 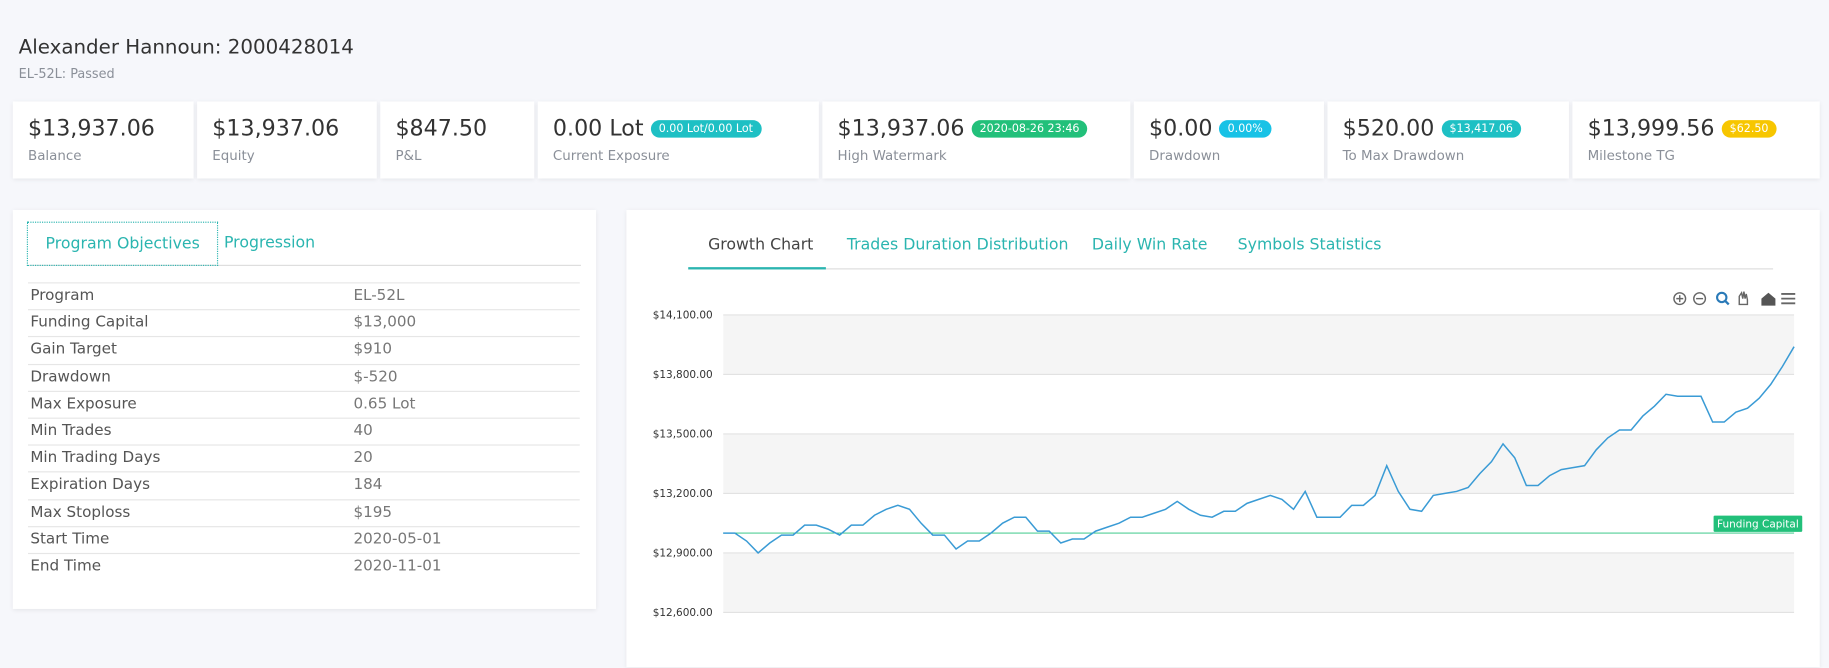 I want to click on row-label: Max Stoploss, so click(x=80, y=512).